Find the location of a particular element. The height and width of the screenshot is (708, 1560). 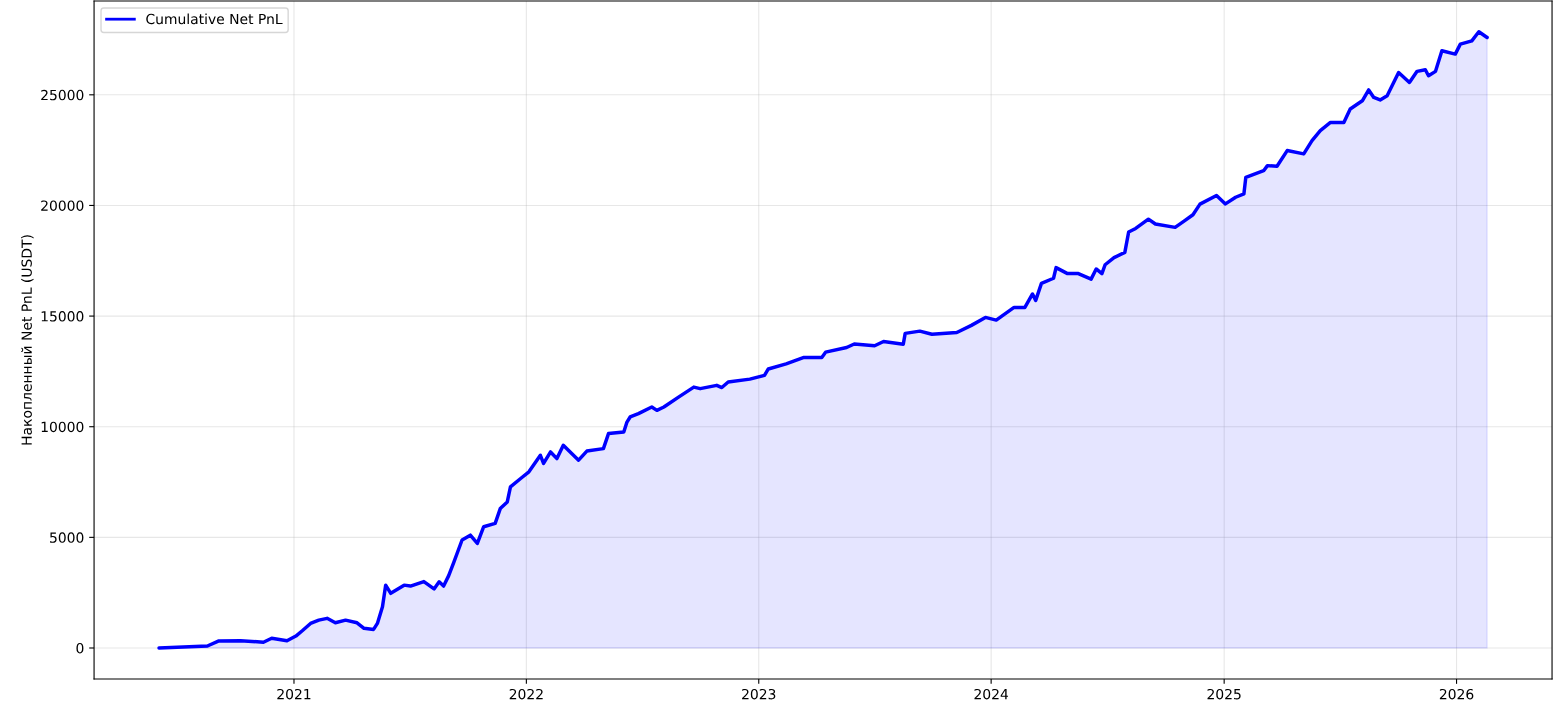

y-tick-label: 20000 is located at coordinates (62, 205).